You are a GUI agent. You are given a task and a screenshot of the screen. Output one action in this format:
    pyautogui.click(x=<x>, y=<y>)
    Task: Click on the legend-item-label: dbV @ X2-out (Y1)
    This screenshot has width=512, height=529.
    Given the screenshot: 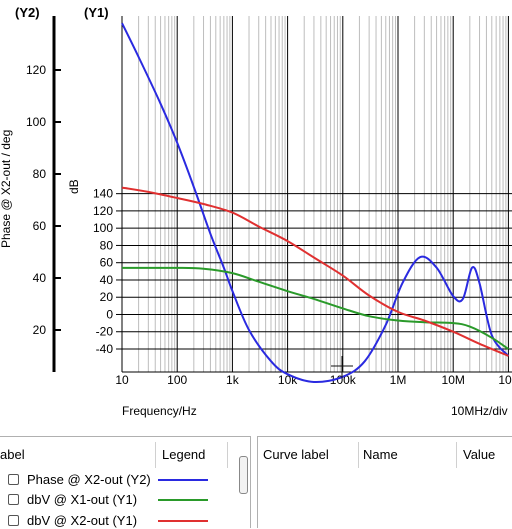 What is the action you would take?
    pyautogui.click(x=82, y=520)
    